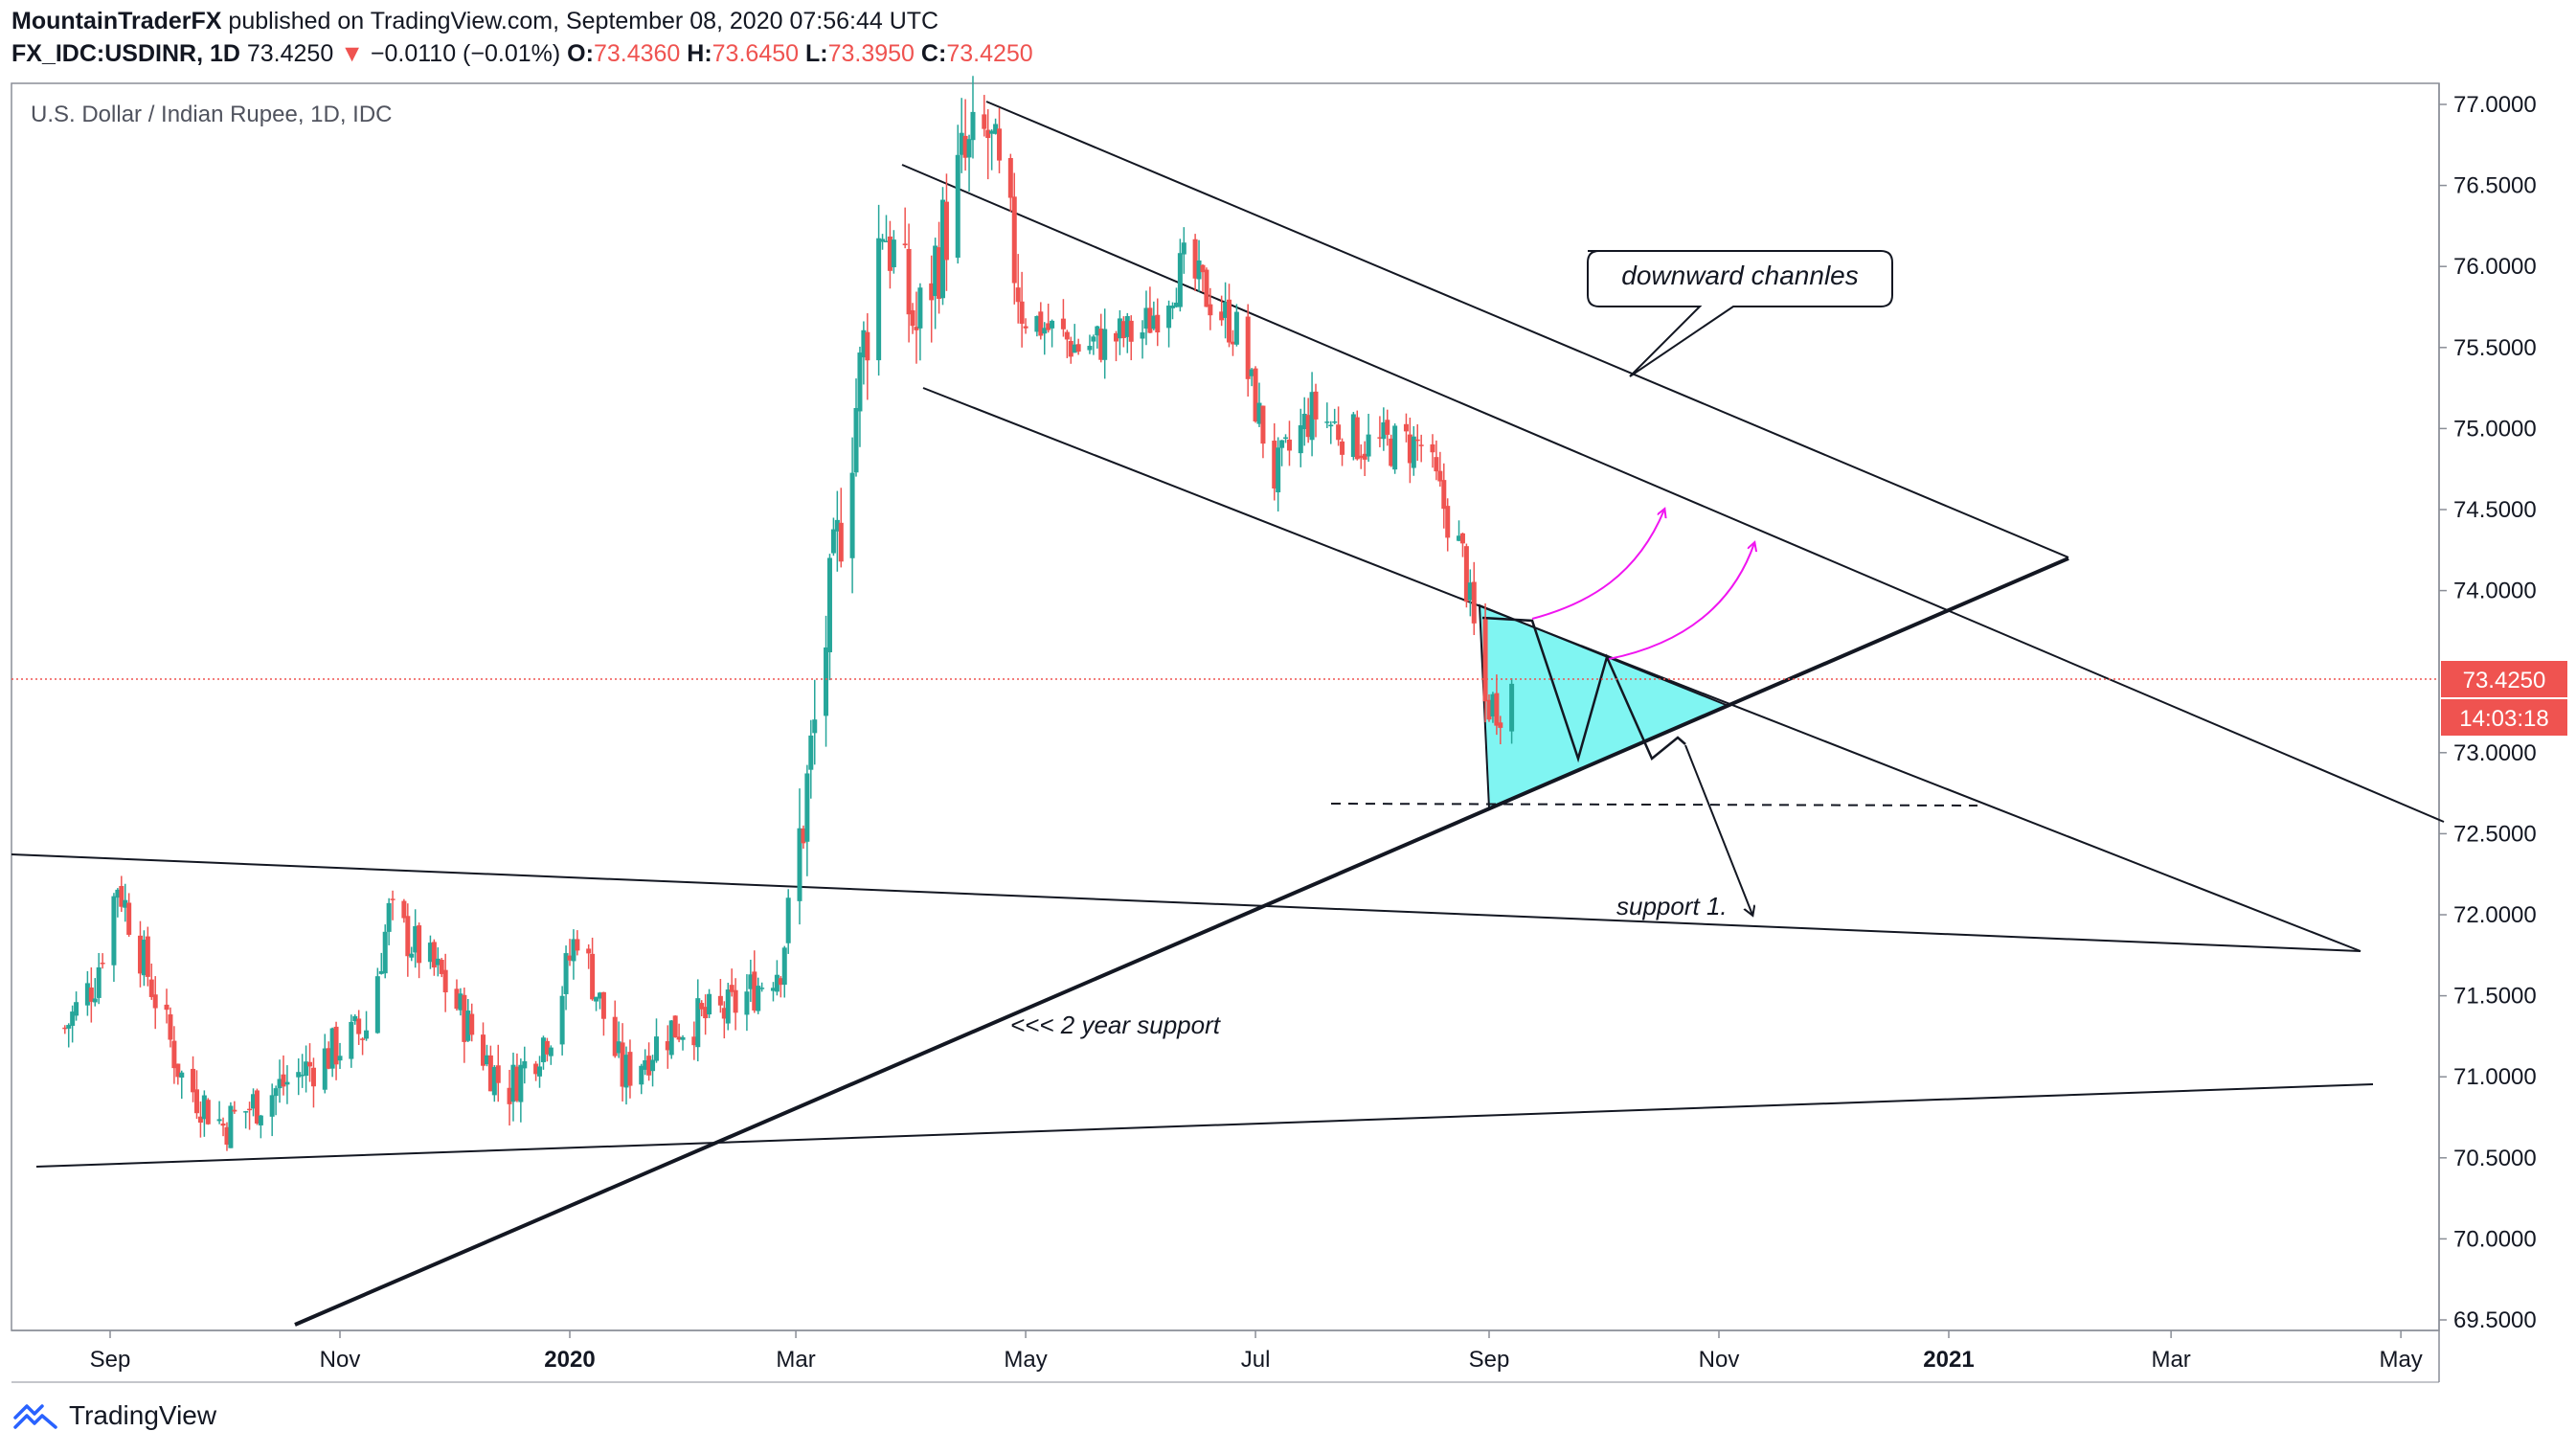  What do you see at coordinates (2495, 348) in the screenshot?
I see `y-tick-label: 75.5000` at bounding box center [2495, 348].